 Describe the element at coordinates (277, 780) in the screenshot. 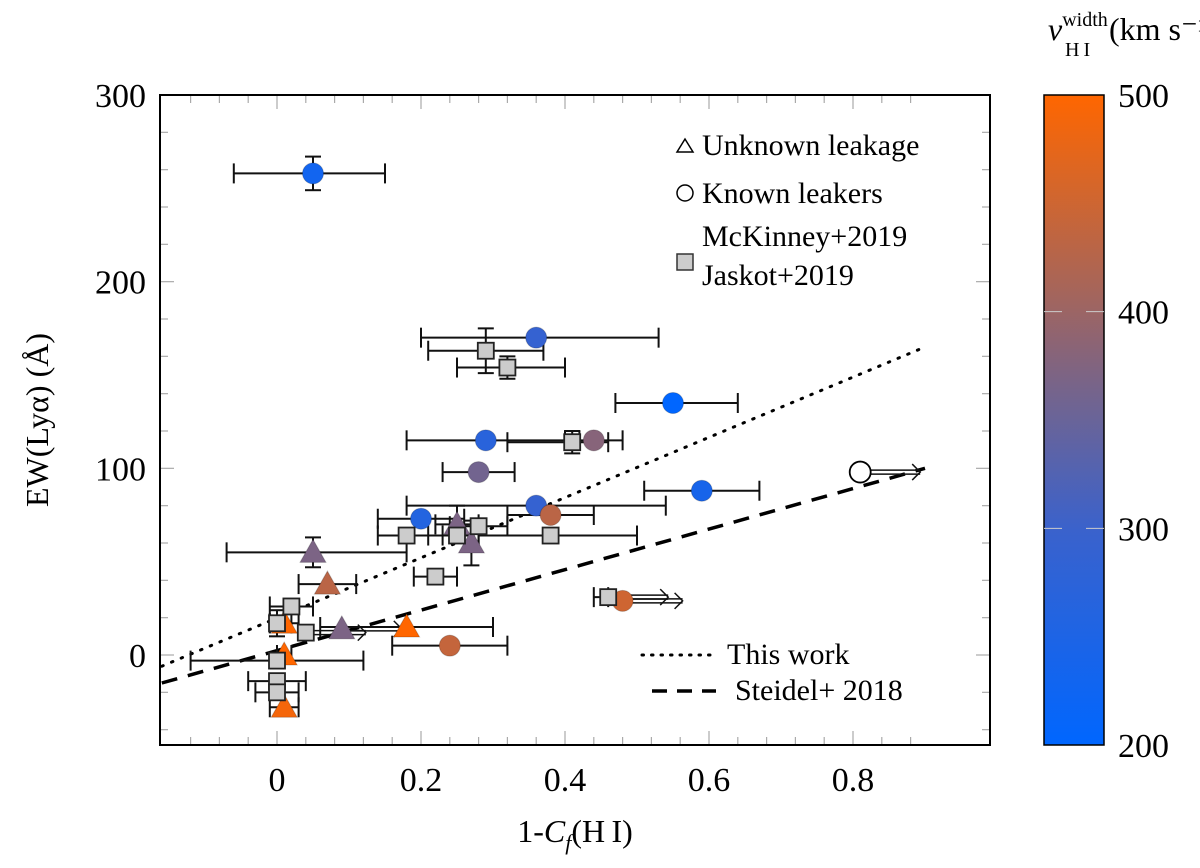

I see `x-tick-label: 0` at that location.